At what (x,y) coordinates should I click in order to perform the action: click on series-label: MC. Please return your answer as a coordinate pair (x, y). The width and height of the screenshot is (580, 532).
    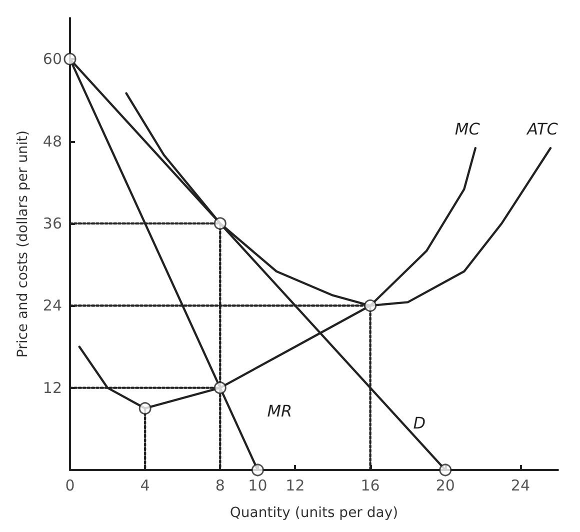
    Looking at the image, I should click on (467, 129).